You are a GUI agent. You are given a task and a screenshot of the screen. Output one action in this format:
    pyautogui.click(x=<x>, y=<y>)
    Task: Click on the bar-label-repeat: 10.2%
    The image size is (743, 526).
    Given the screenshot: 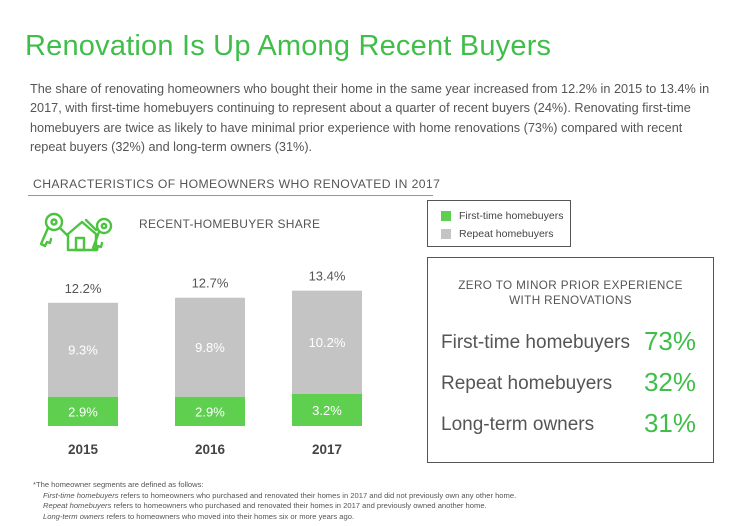 What is the action you would take?
    pyautogui.click(x=327, y=342)
    